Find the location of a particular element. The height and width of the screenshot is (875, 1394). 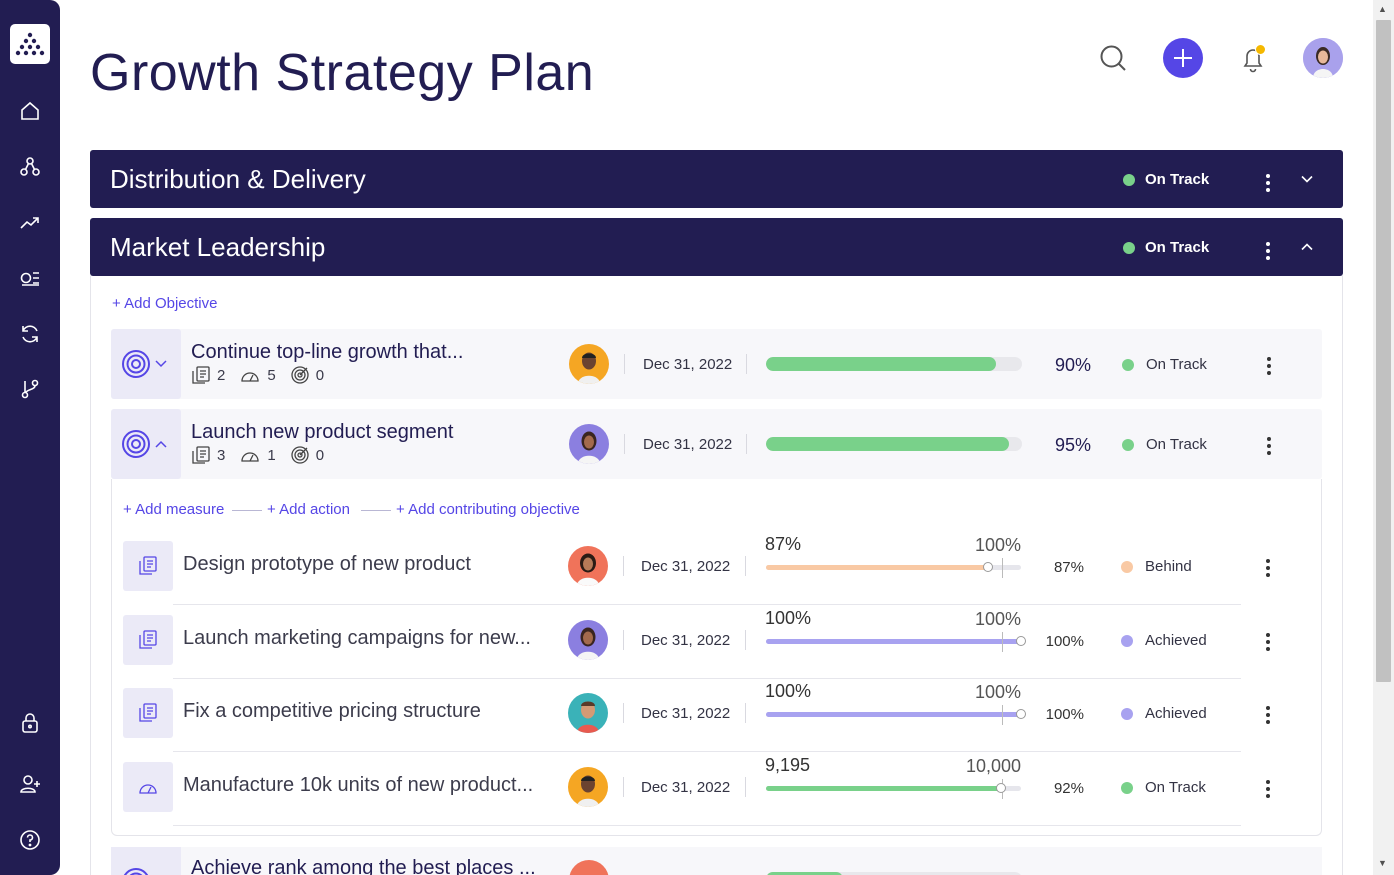

add-measure-link: + Add measure is located at coordinates (174, 509).